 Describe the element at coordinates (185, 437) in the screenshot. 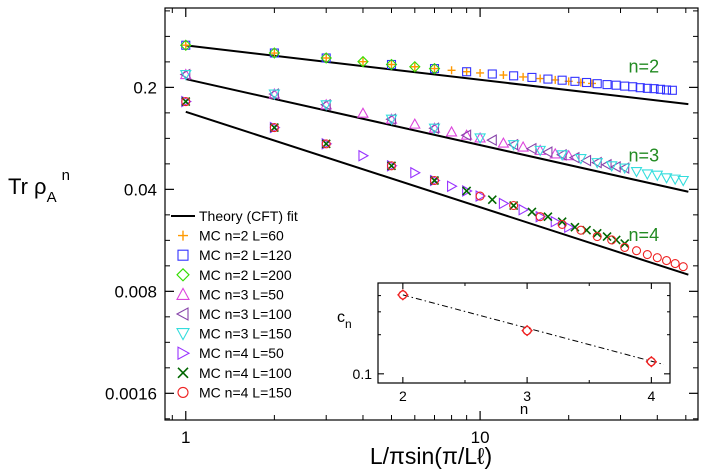

I see `x-tick-label: 1` at that location.